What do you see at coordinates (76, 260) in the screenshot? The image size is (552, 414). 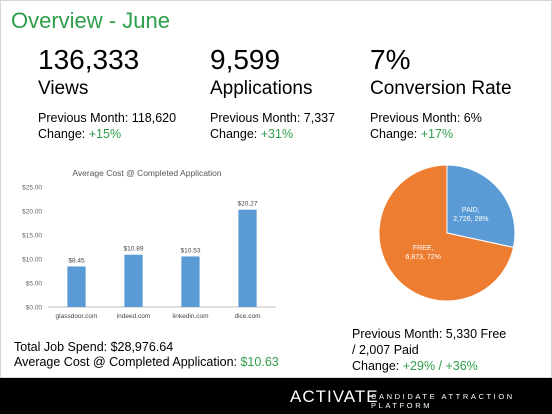 I see `bar-data-label: $8.45` at bounding box center [76, 260].